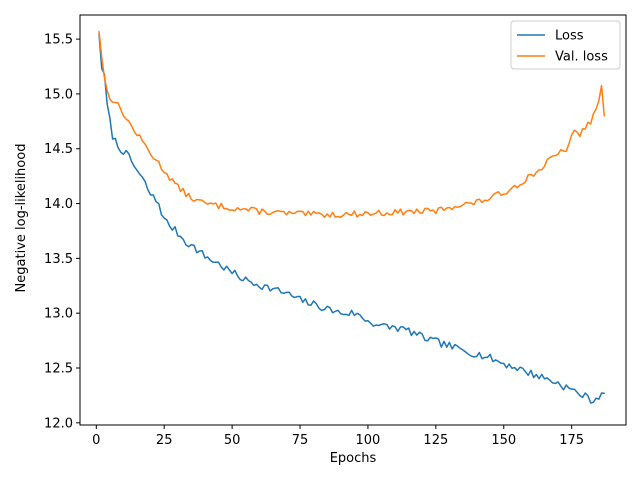 This screenshot has width=640, height=480. What do you see at coordinates (58, 423) in the screenshot?
I see `y-tick-label: 12.0` at bounding box center [58, 423].